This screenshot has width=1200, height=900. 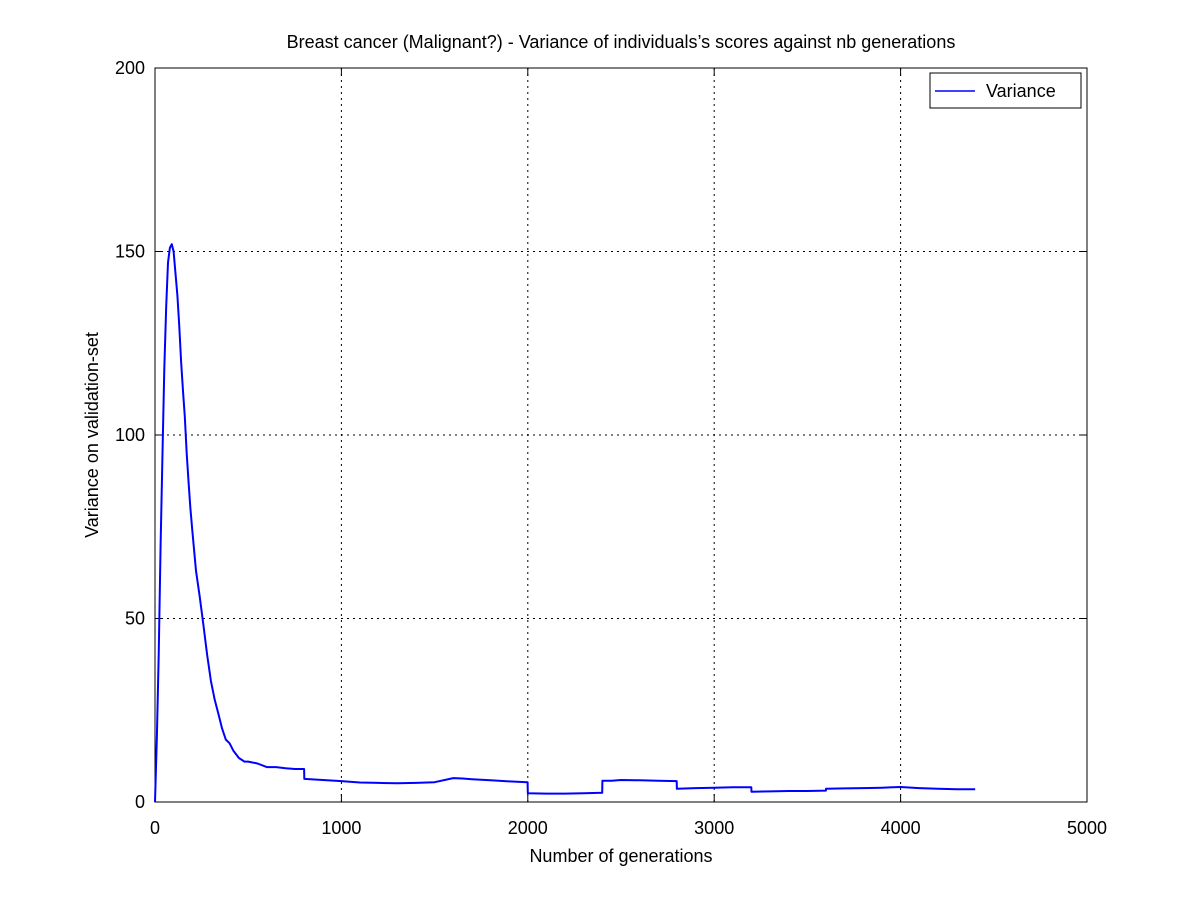 I want to click on legend: Variance, so click(x=1005, y=90).